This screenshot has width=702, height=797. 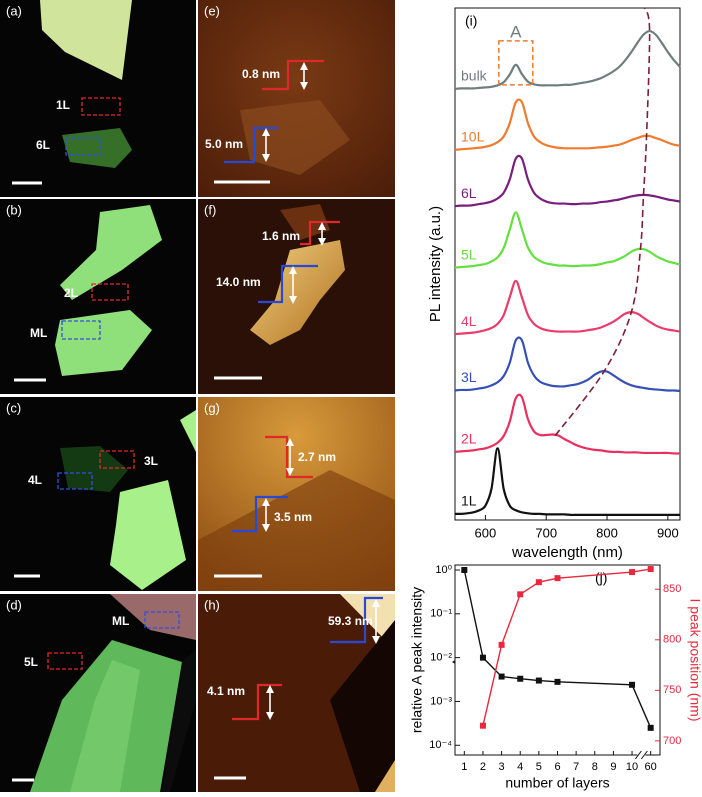 What do you see at coordinates (601, 578) in the screenshot?
I see `panel-label: (j)` at bounding box center [601, 578].